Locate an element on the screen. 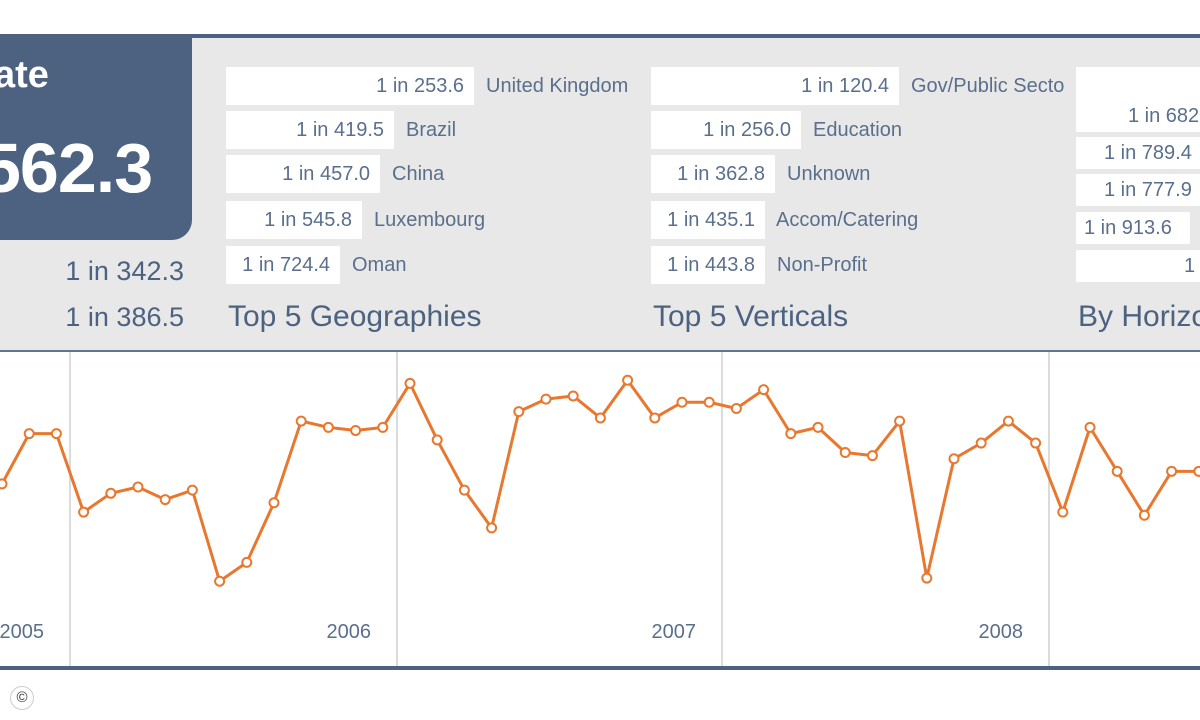 The height and width of the screenshot is (720, 1200). horizontal-value: 1 in 682 is located at coordinates (1138, 116).